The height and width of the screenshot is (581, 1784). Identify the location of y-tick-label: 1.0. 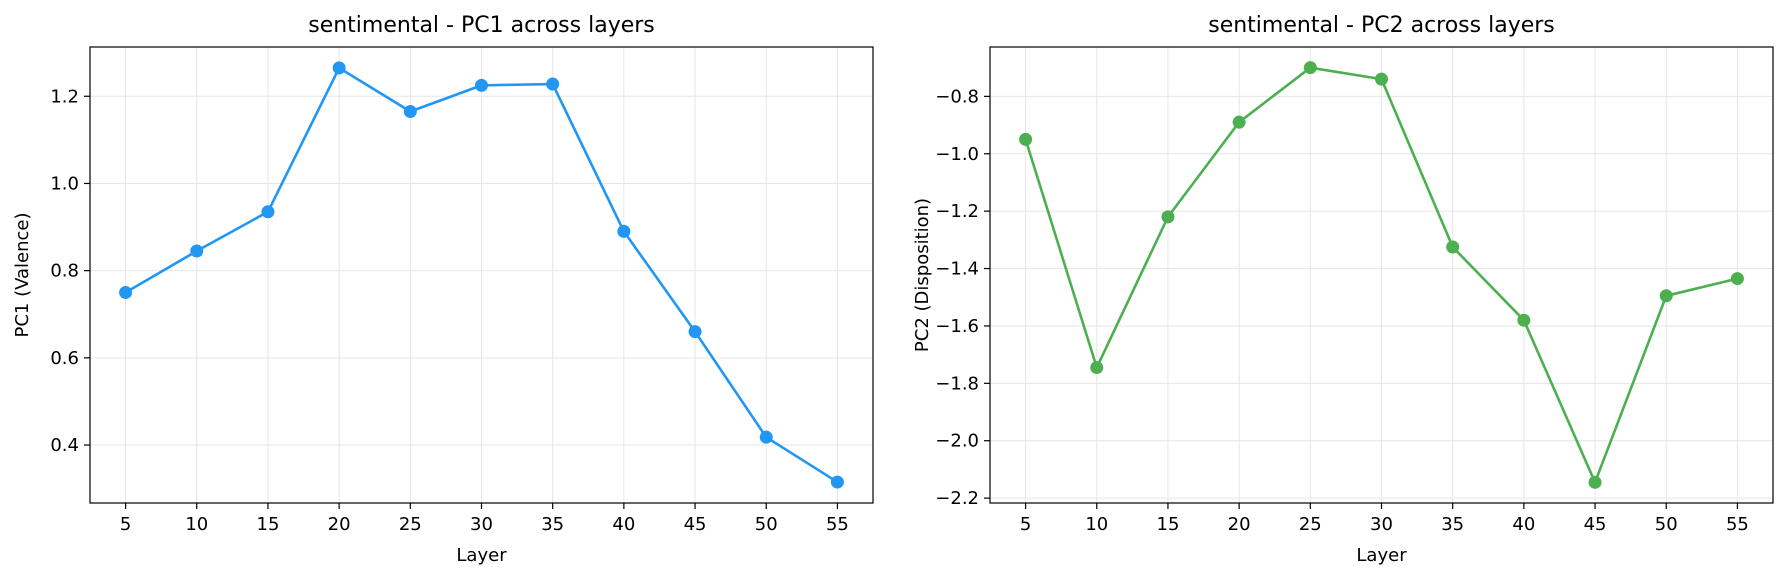
(64, 183).